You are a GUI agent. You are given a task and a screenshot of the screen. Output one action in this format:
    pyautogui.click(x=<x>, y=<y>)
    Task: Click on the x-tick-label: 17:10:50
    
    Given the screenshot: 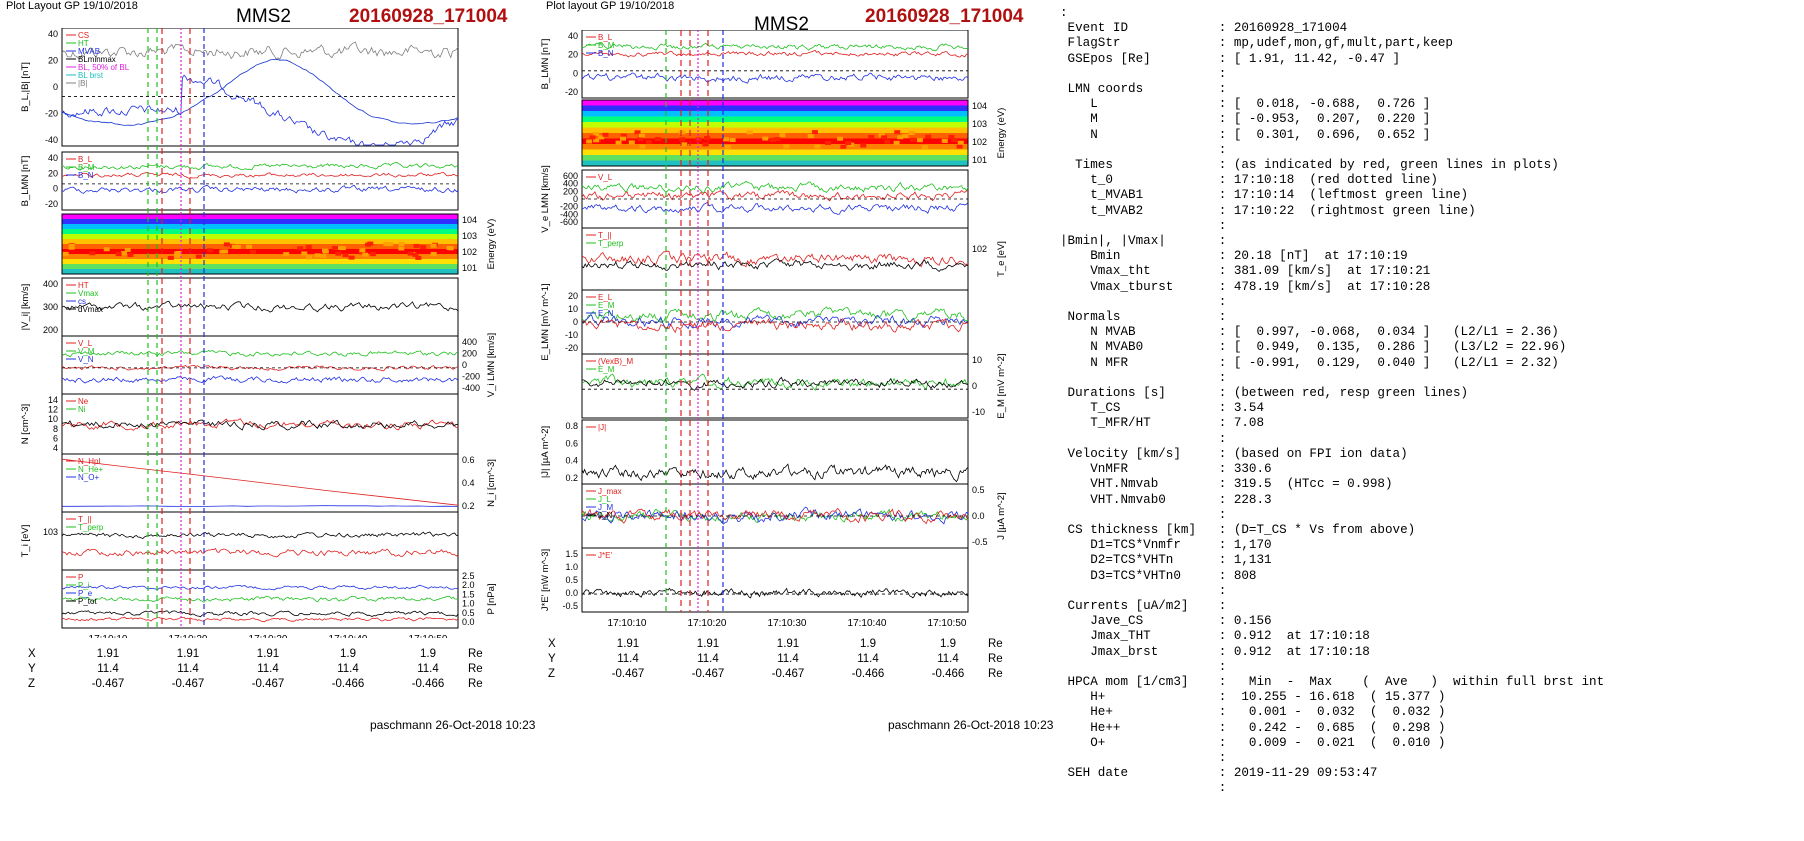 What is the action you would take?
    pyautogui.click(x=947, y=623)
    